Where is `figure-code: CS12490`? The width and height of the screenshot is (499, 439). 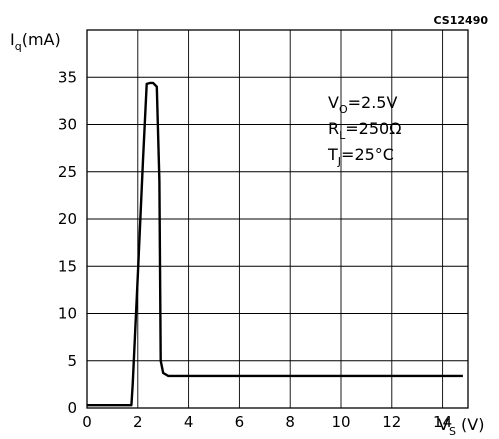
figure-code: CS12490 is located at coordinates (461, 20).